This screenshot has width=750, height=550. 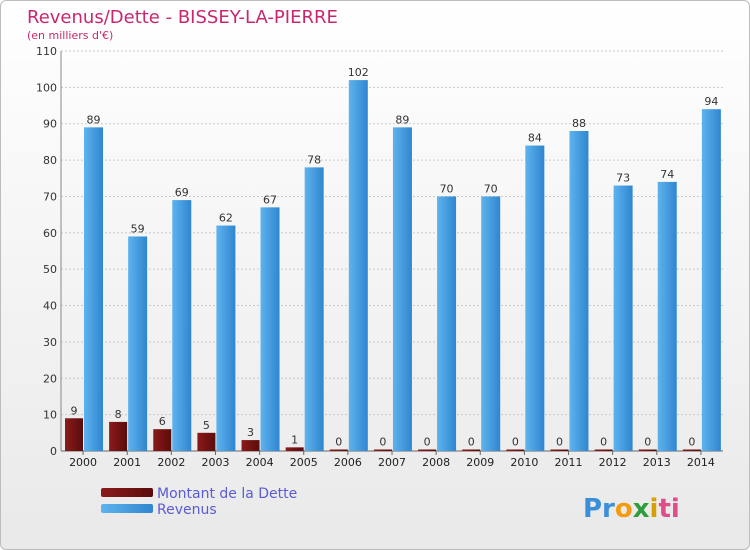 I want to click on y-tick-label: 0, so click(x=53, y=451).